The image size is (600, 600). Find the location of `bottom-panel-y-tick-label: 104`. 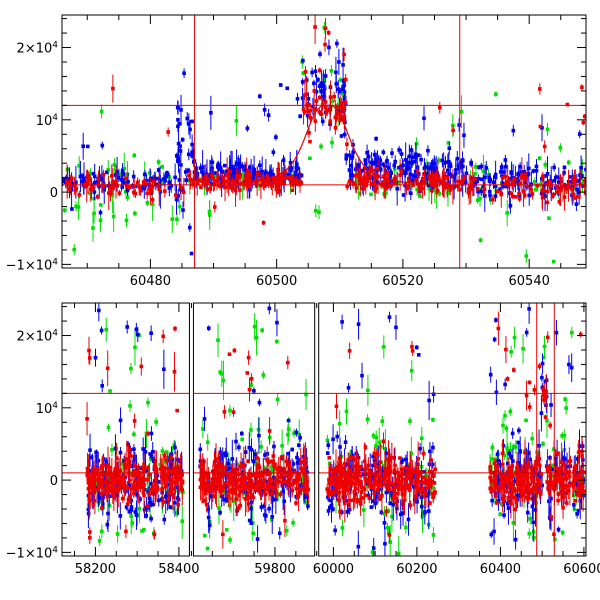

bottom-panel-y-tick-label: 104 is located at coordinates (47, 409).